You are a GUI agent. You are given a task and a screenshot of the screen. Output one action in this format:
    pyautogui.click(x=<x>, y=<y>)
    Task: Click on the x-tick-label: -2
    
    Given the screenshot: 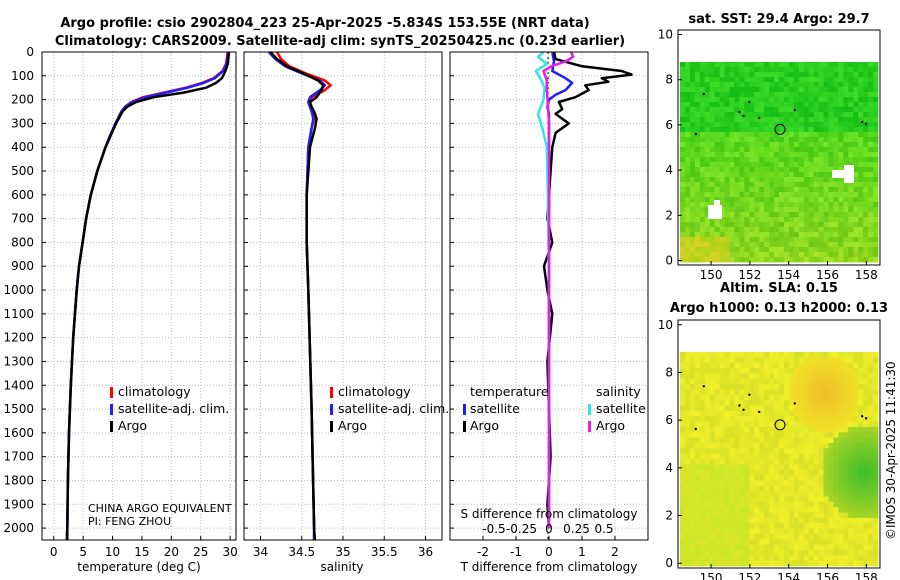 What is the action you would take?
    pyautogui.click(x=483, y=552)
    